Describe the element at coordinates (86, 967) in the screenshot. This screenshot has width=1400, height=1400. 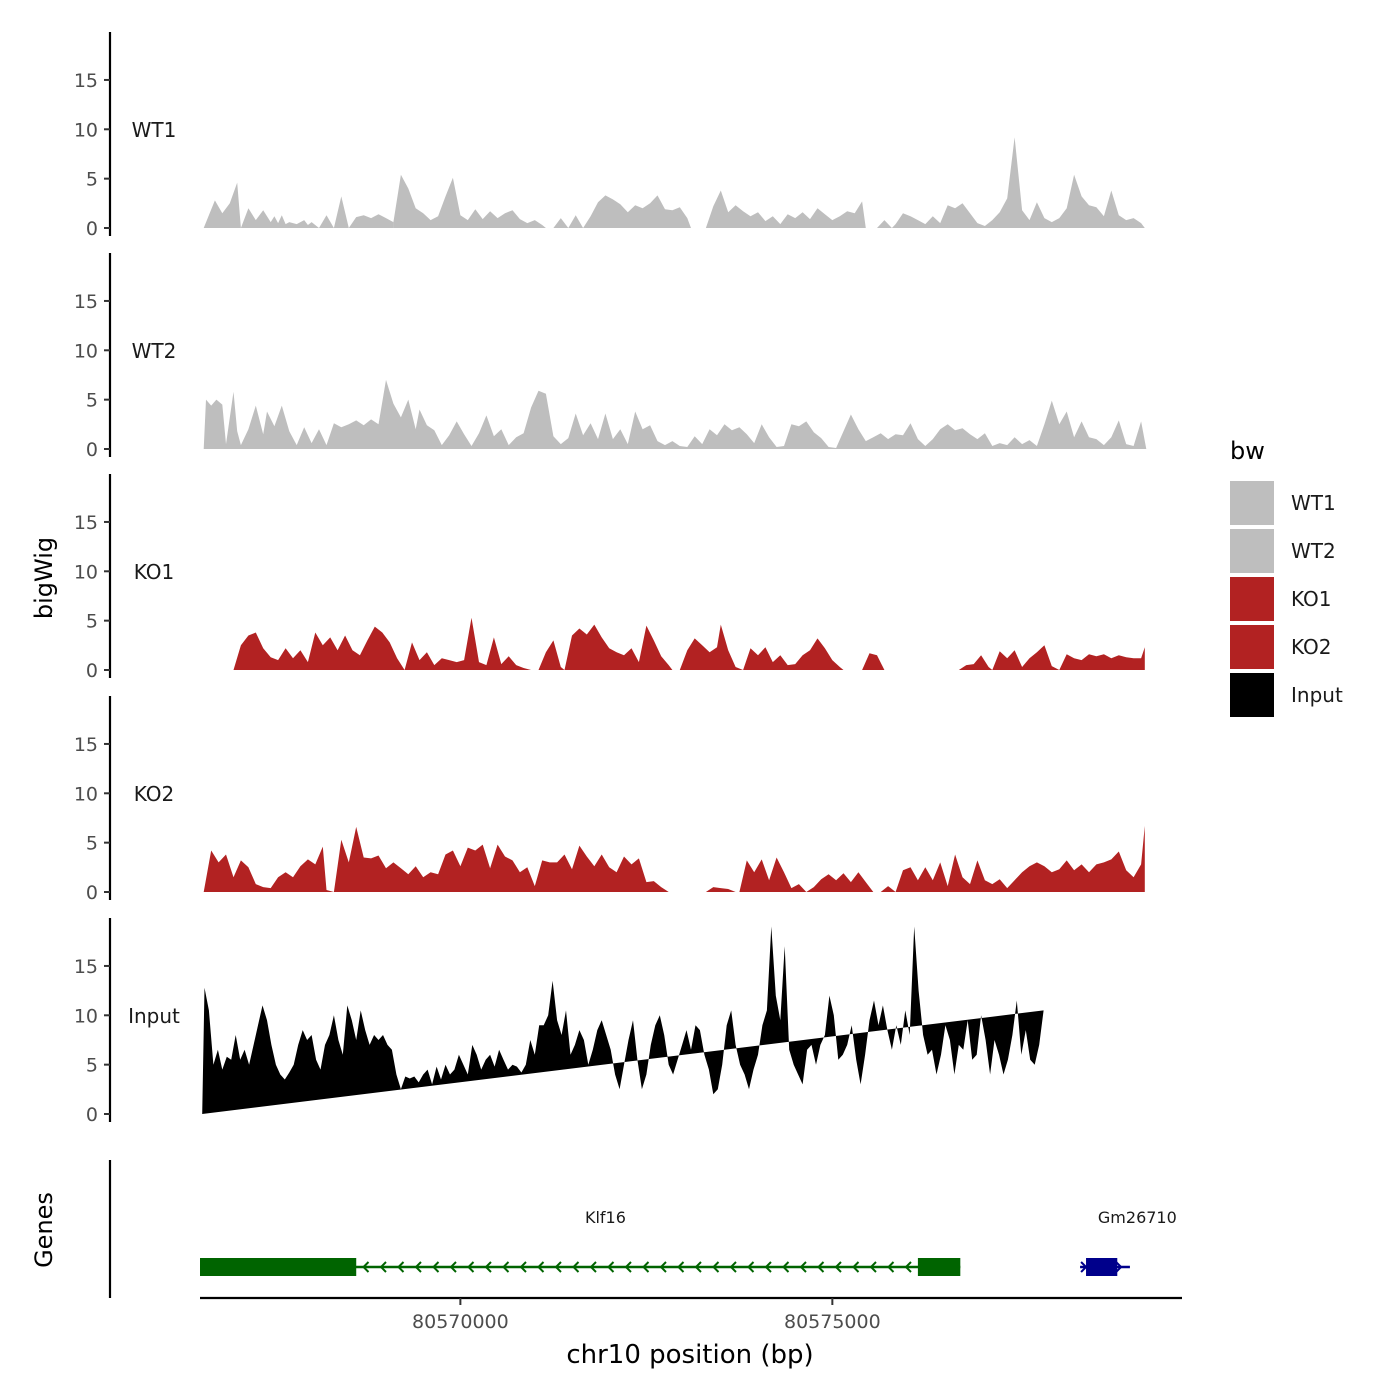
I see `y-tick-label-Input-15: 15` at that location.